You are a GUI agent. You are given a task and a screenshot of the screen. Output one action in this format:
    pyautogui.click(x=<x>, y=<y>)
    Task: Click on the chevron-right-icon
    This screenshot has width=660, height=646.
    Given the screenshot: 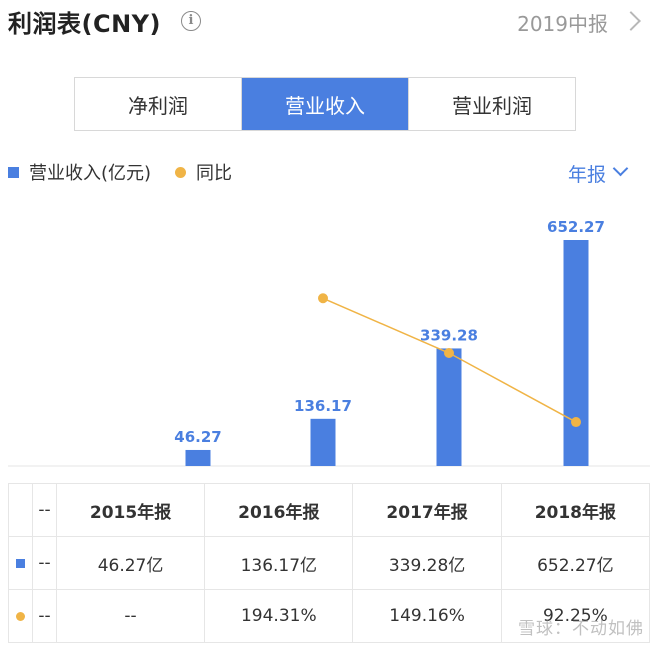 What is the action you would take?
    pyautogui.click(x=631, y=21)
    